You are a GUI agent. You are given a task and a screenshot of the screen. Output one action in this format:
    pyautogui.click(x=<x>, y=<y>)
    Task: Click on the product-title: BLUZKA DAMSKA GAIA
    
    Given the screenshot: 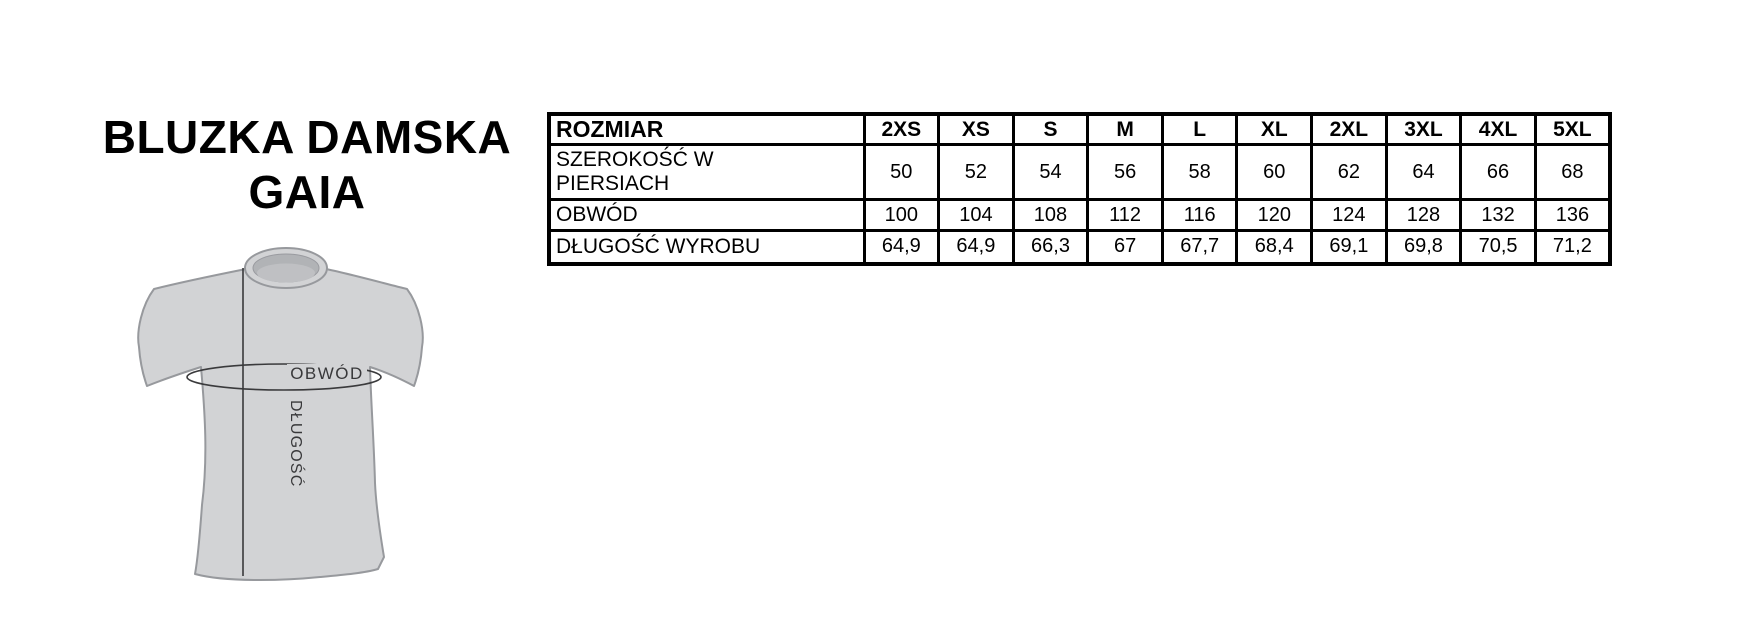 What is the action you would take?
    pyautogui.click(x=307, y=165)
    